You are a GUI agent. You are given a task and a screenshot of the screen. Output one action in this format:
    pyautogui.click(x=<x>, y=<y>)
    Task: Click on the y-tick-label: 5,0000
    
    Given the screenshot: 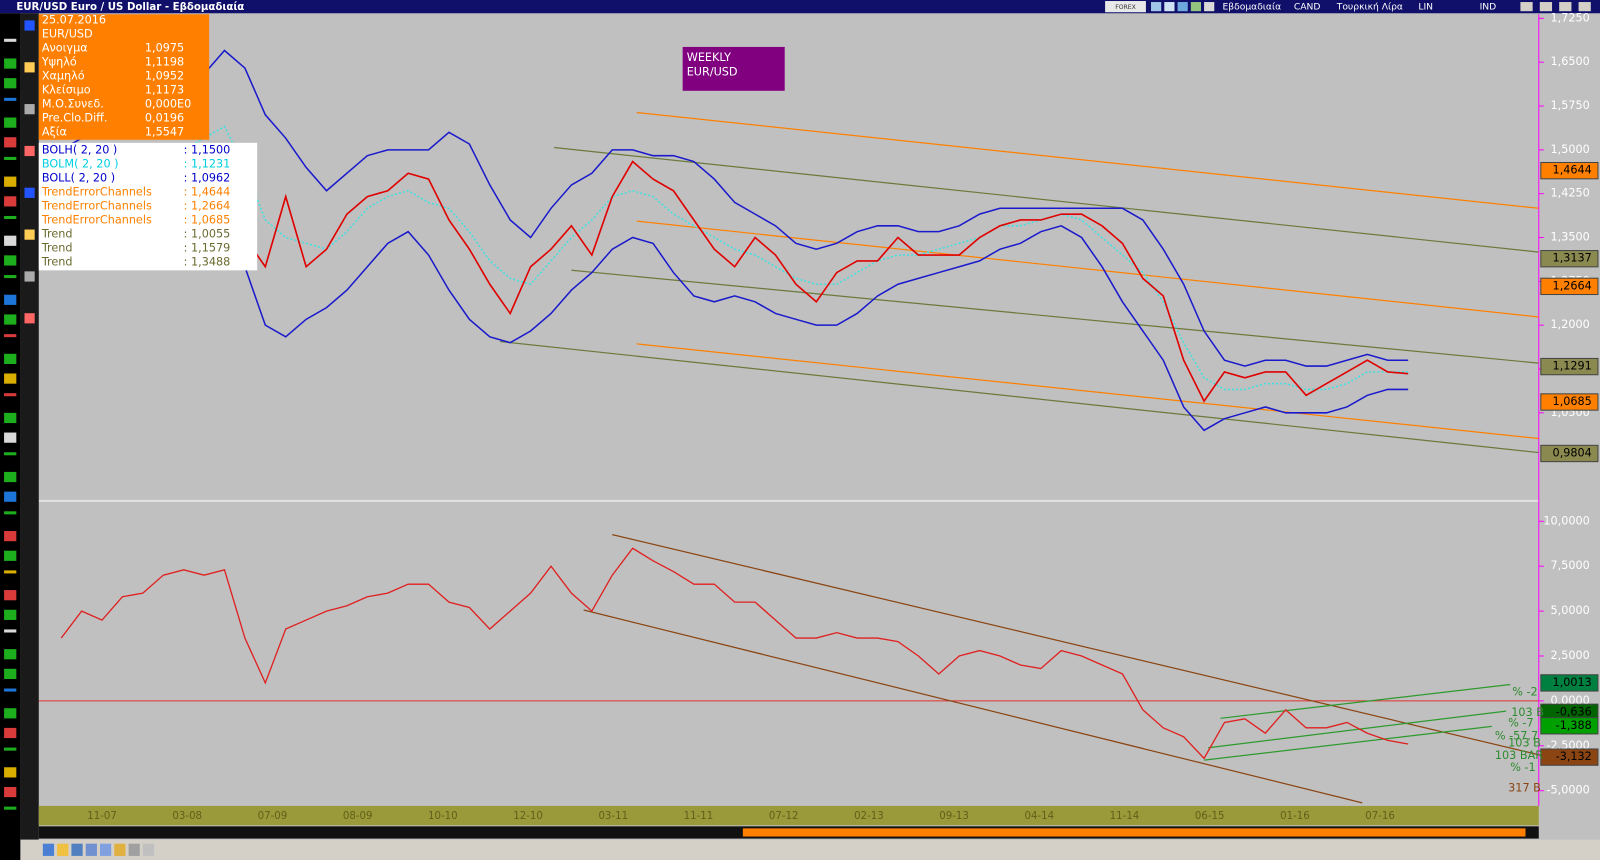 What is the action you would take?
    pyautogui.click(x=1570, y=610)
    